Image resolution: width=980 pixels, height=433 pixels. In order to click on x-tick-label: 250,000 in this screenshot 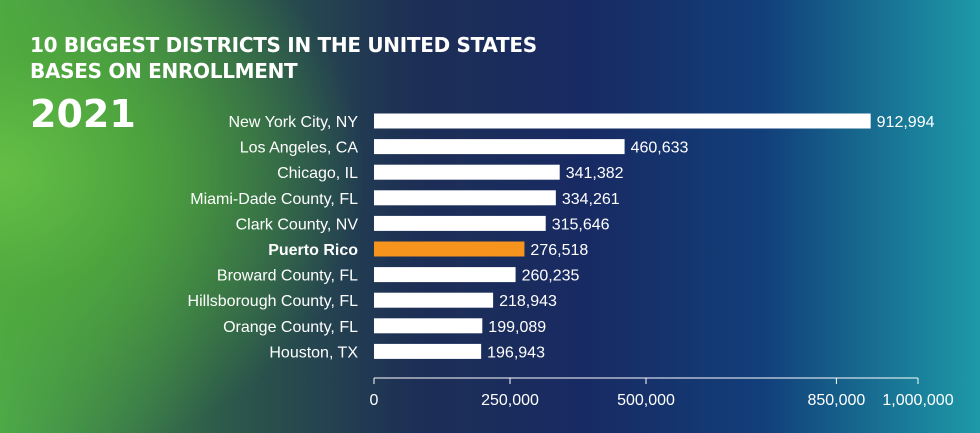, I will do `click(510, 400)`.